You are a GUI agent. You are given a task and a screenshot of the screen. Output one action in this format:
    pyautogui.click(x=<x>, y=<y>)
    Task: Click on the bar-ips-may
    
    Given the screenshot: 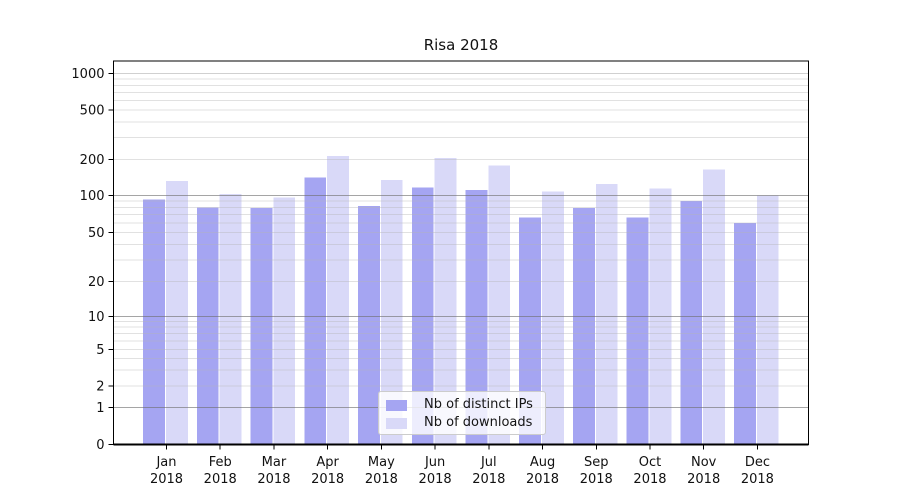 What is the action you would take?
    pyautogui.click(x=369, y=325)
    